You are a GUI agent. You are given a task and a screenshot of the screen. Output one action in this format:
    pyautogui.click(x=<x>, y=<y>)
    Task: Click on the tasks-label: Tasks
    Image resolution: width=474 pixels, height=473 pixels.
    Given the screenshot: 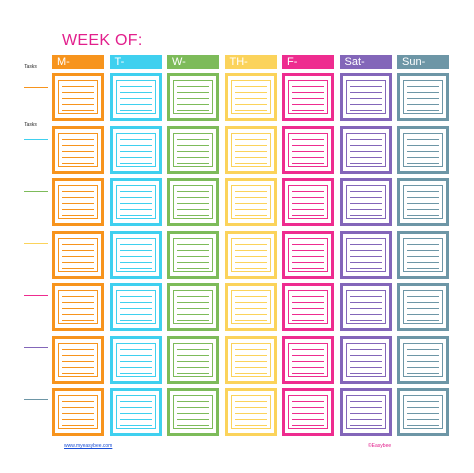 What is the action you would take?
    pyautogui.click(x=30, y=125)
    